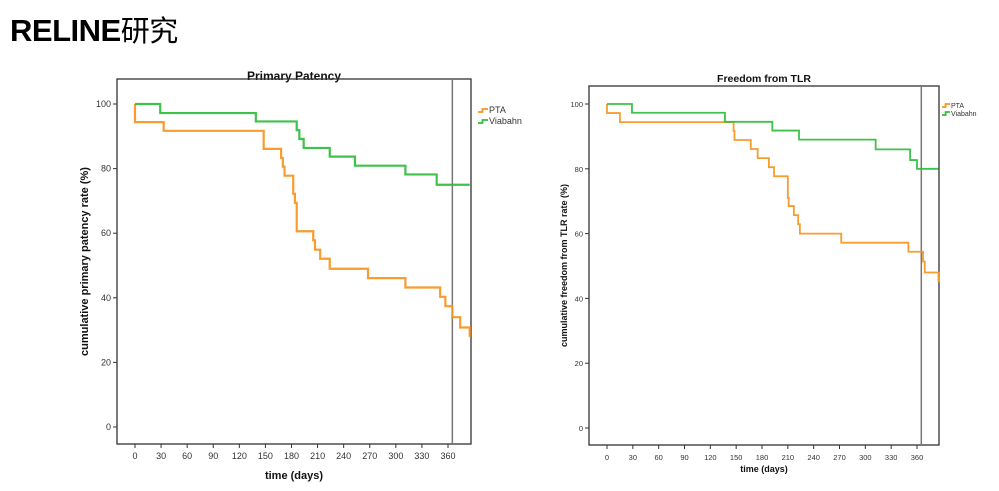 This screenshot has height=491, width=999. I want to click on slide-title: RELINE研究, so click(94, 29).